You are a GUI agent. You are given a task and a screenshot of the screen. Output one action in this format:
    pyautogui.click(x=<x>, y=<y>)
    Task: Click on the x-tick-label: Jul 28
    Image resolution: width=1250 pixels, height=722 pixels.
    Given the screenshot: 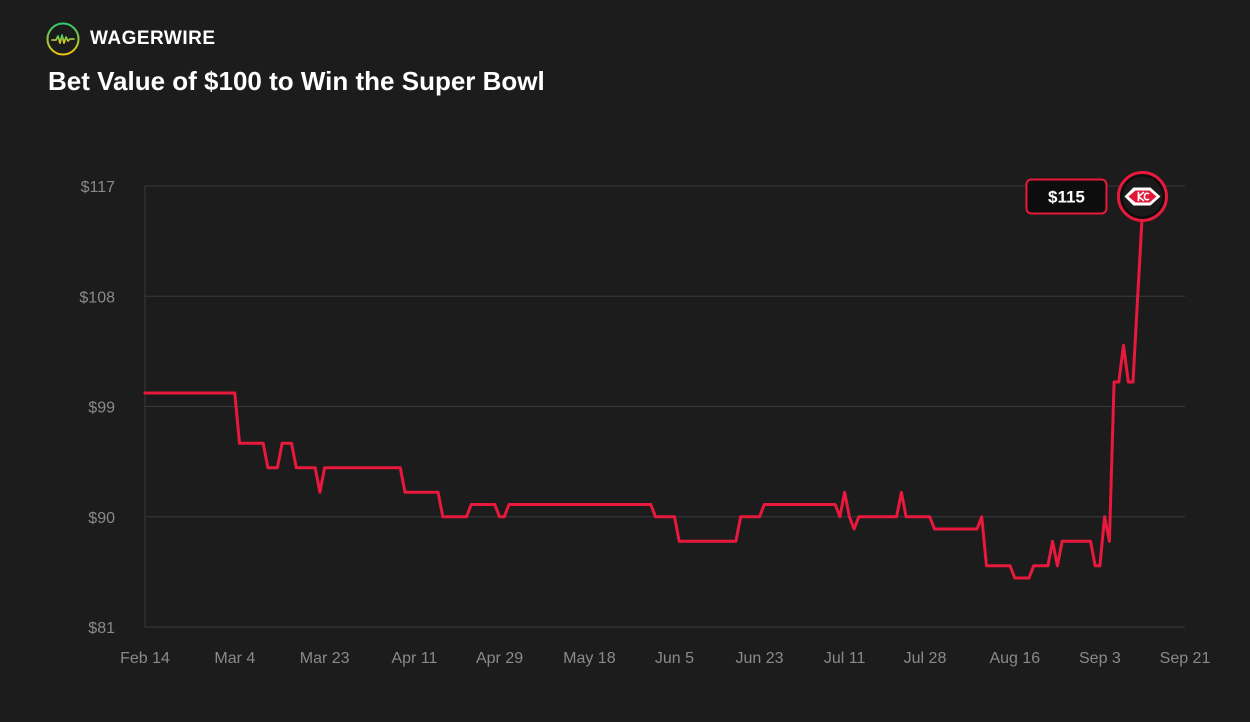 What is the action you would take?
    pyautogui.click(x=925, y=658)
    